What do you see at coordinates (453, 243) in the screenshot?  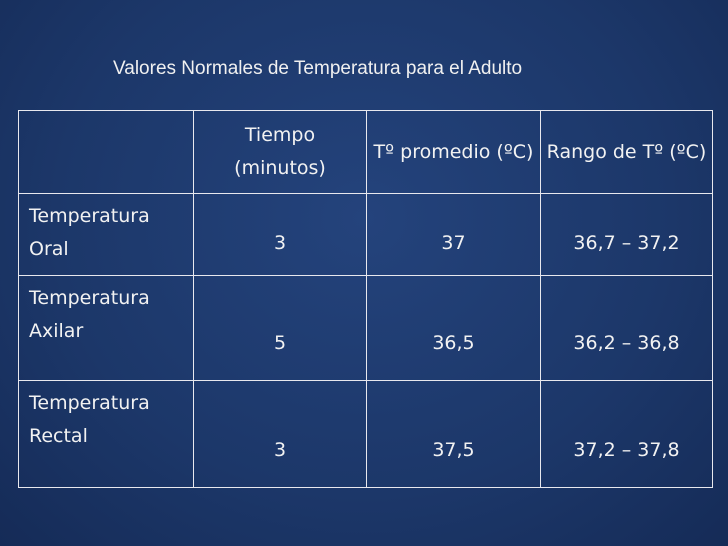 I see `cell-text: 37` at bounding box center [453, 243].